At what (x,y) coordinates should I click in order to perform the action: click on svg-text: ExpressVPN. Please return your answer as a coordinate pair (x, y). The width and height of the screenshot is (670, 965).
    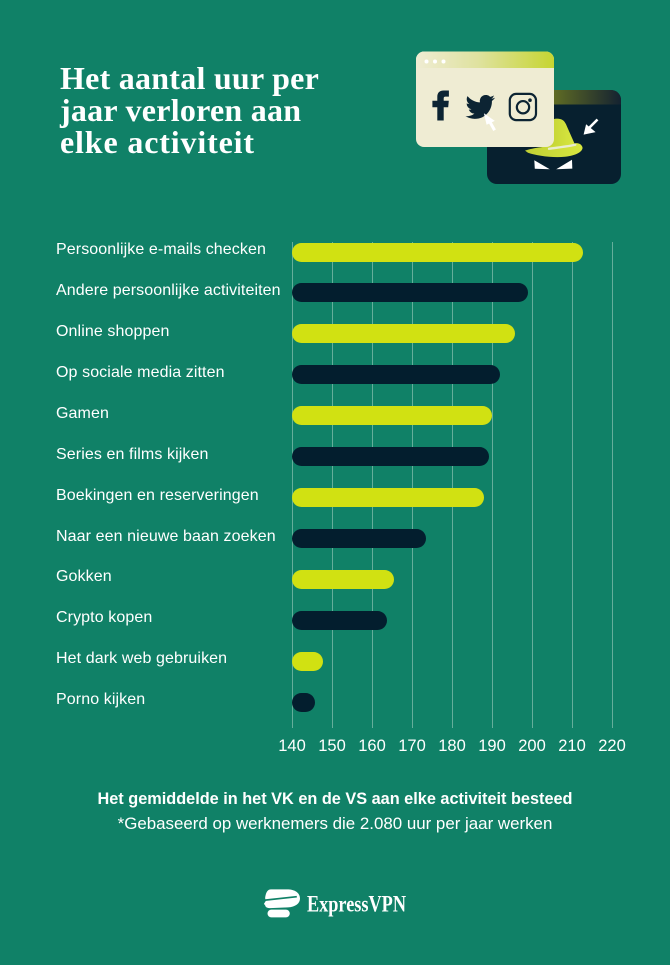
    Looking at the image, I should click on (356, 905).